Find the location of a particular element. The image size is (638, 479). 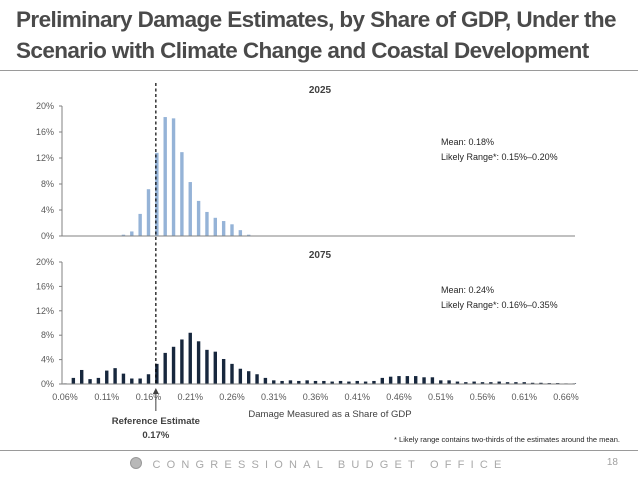

page-number: 18 is located at coordinates (612, 462).